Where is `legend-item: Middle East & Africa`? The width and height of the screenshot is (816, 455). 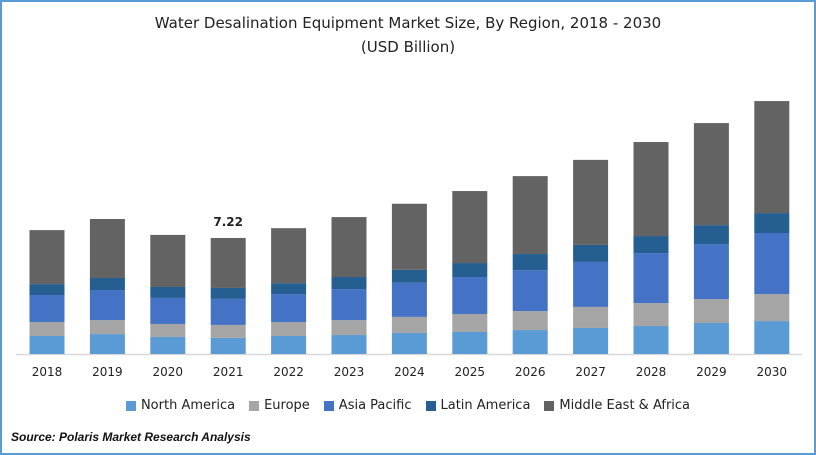
legend-item: Middle East & Africa is located at coordinates (617, 405).